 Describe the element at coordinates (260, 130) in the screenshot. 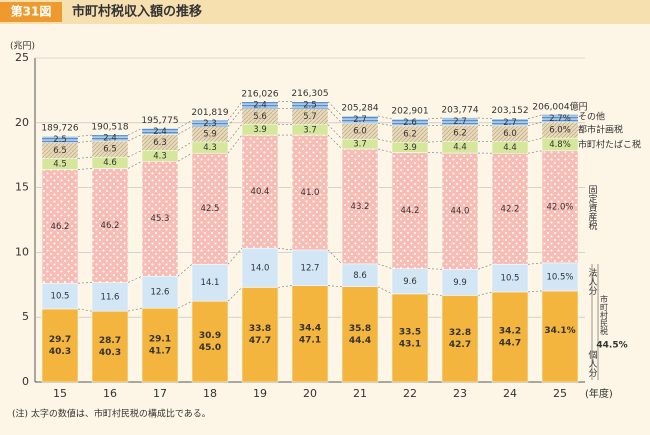

I see `value-label: 3.9` at that location.